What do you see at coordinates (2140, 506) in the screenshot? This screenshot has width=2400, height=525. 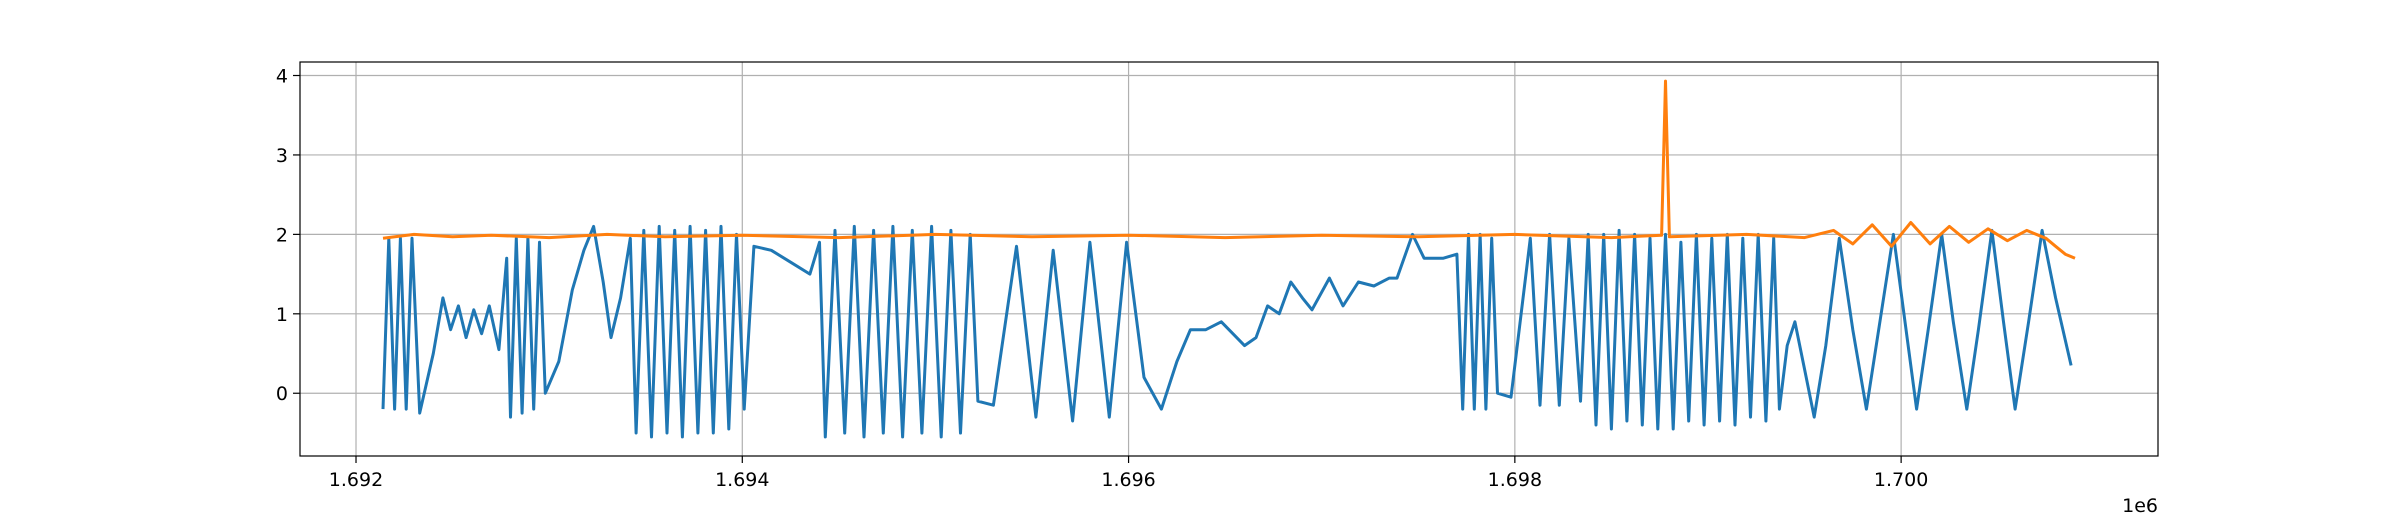 I see `x-offset-label: 1e6` at bounding box center [2140, 506].